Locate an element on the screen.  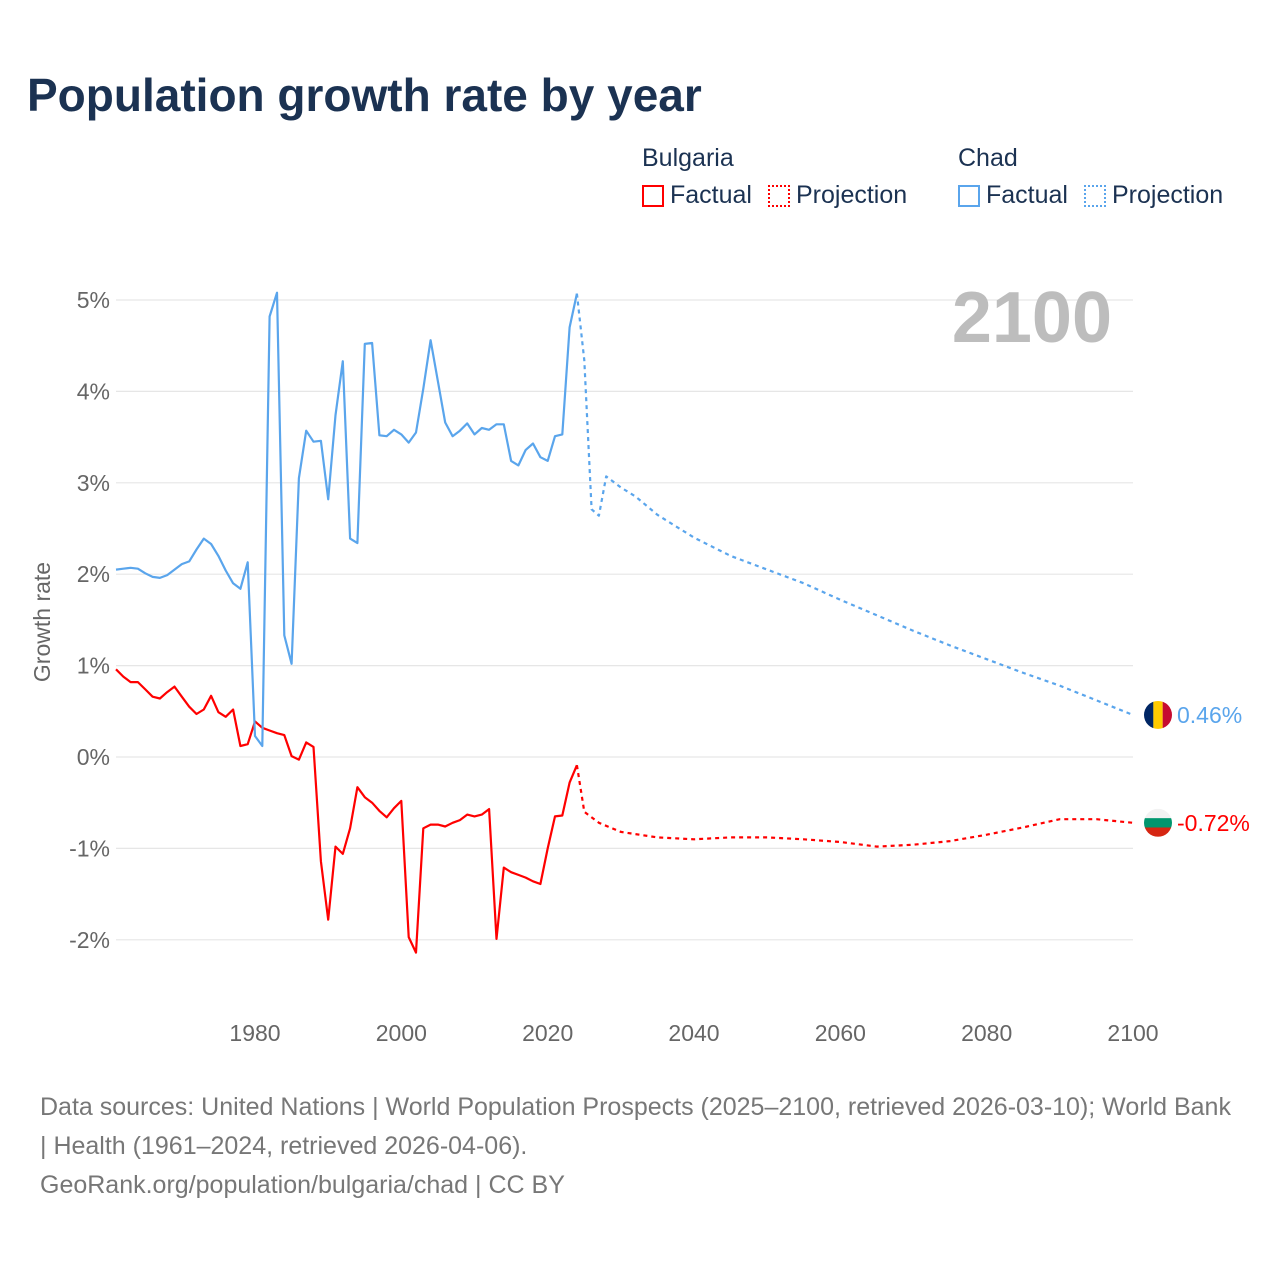
bulgaria-end-value: -0.72% is located at coordinates (1213, 823).